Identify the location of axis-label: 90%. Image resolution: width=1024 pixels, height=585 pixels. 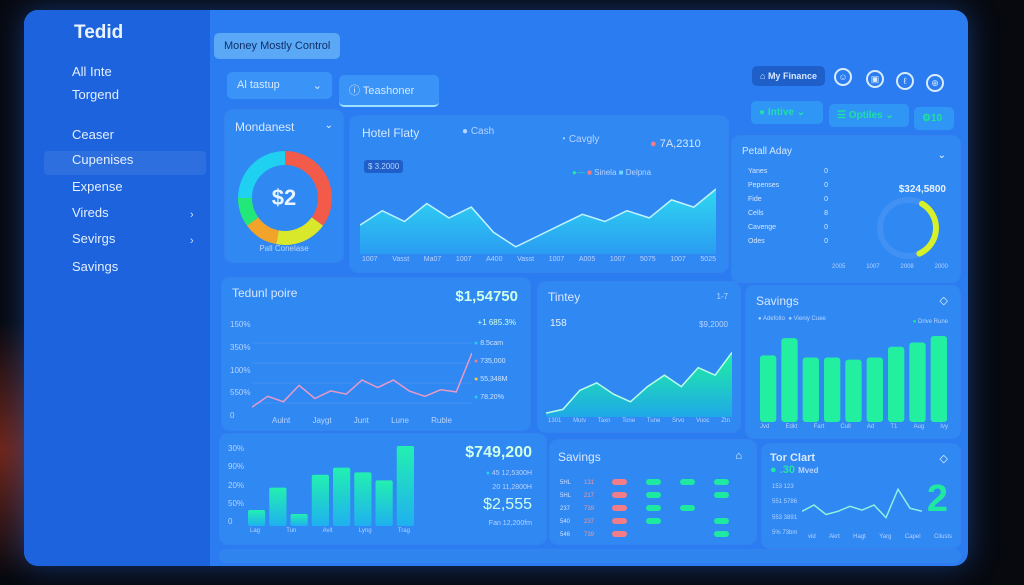
(236, 467).